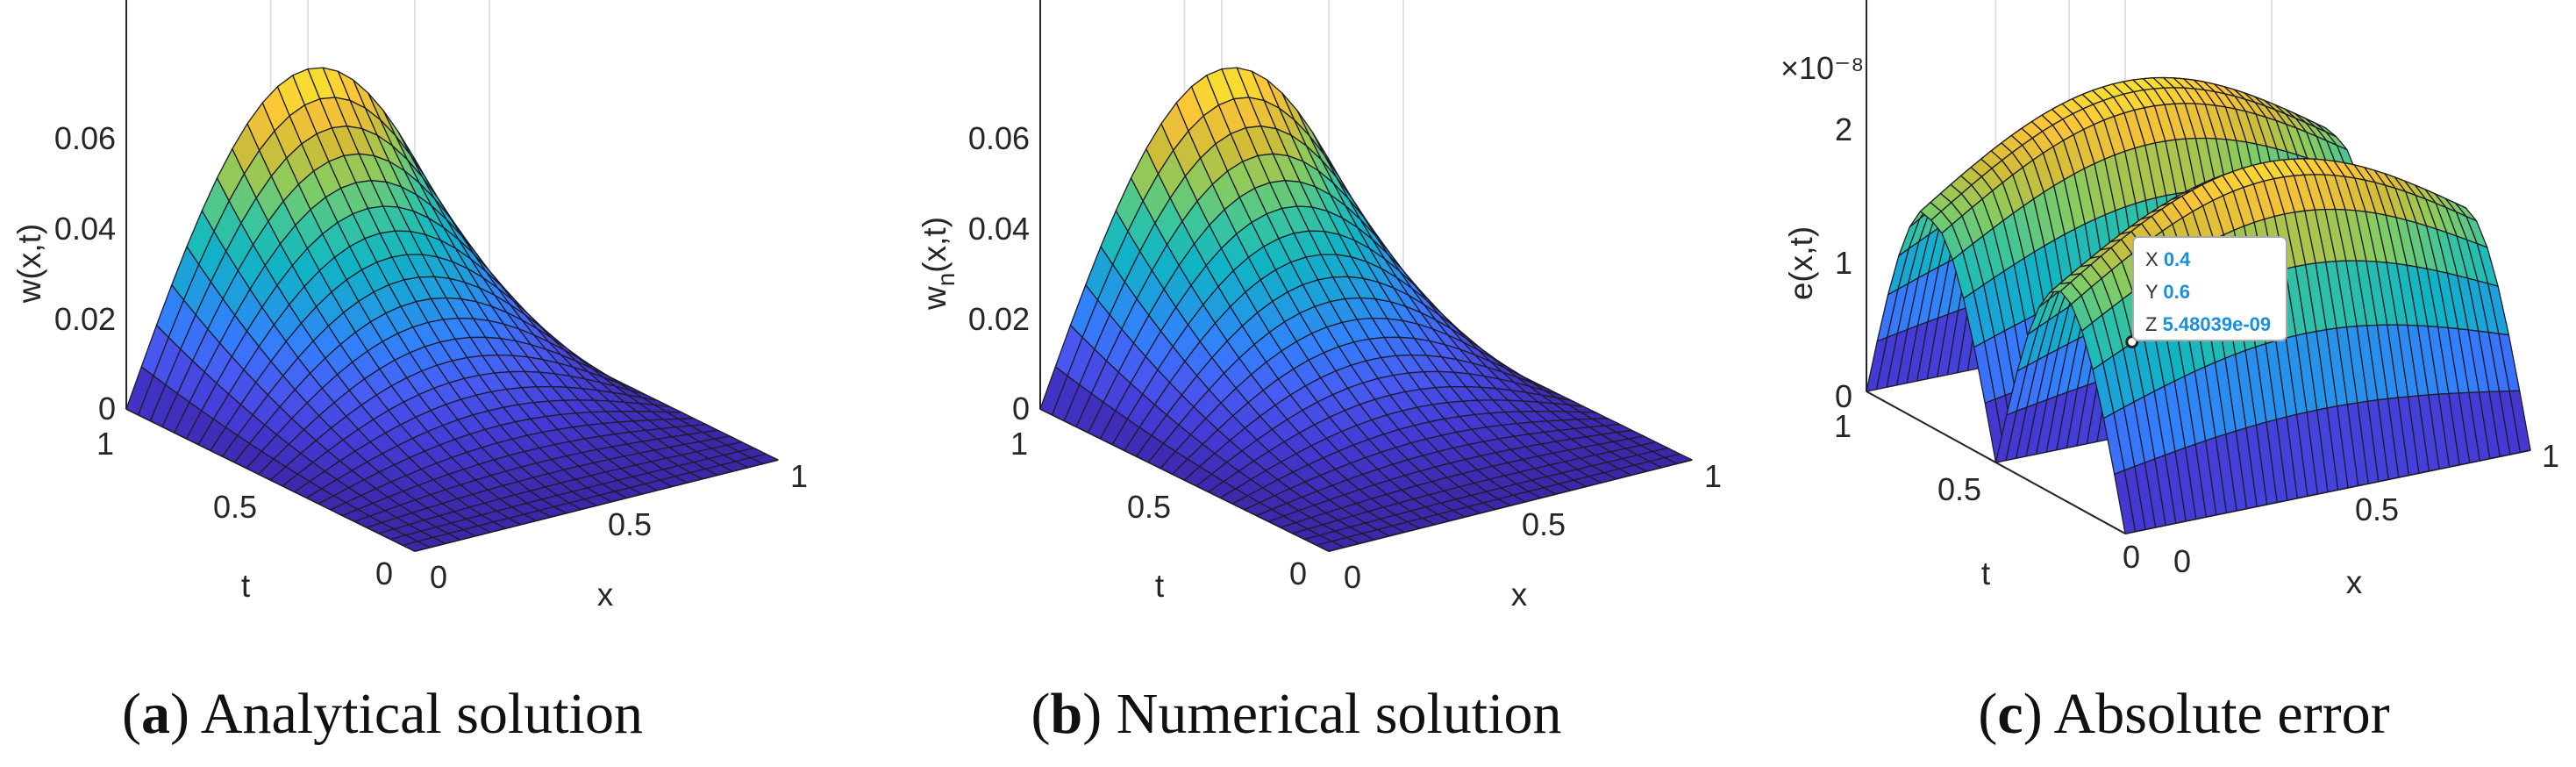 This screenshot has height=767, width=2576. What do you see at coordinates (1296, 714) in the screenshot?
I see `caption-b: (b) Numerical solution` at bounding box center [1296, 714].